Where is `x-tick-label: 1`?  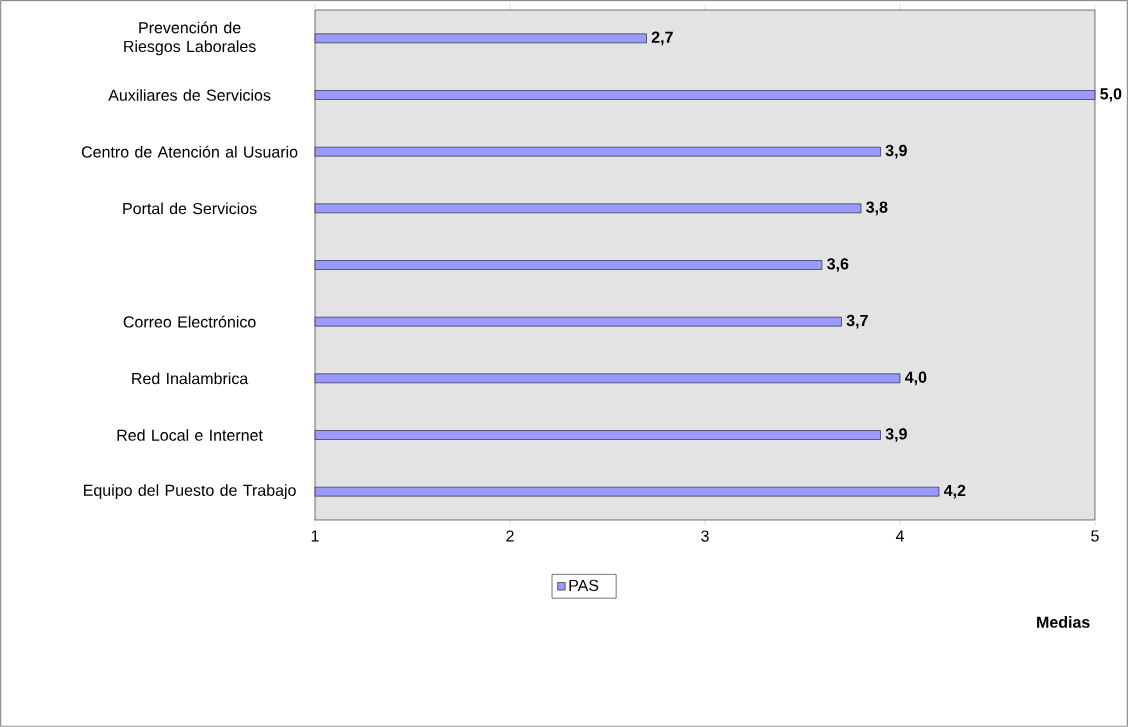 x-tick-label: 1 is located at coordinates (315, 536).